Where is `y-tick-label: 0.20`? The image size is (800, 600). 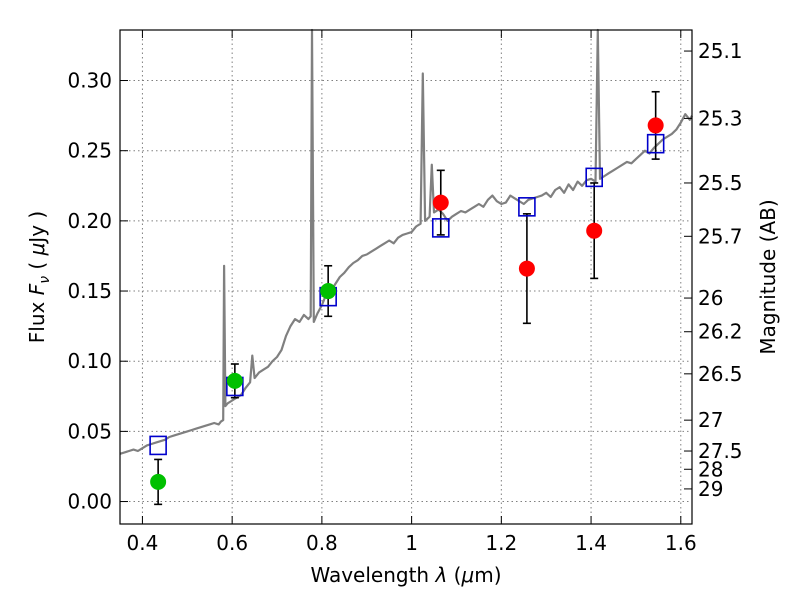
y-tick-label: 0.20 is located at coordinates (89, 221).